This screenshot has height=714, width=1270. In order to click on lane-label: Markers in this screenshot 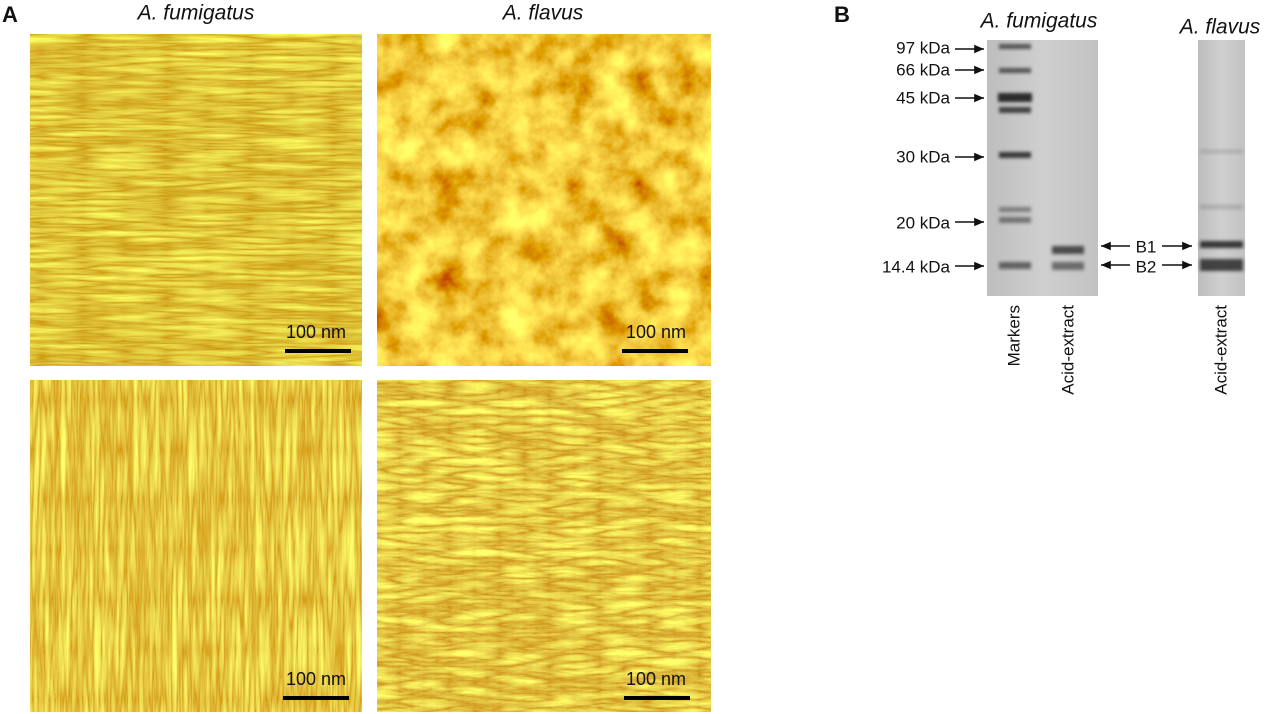, I will do `click(1013, 335)`.